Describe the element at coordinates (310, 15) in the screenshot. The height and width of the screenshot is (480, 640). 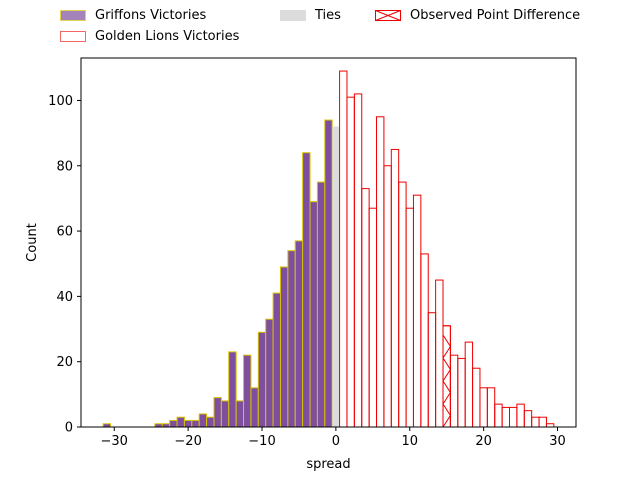
I see `legend-item-ties: Ties` at that location.